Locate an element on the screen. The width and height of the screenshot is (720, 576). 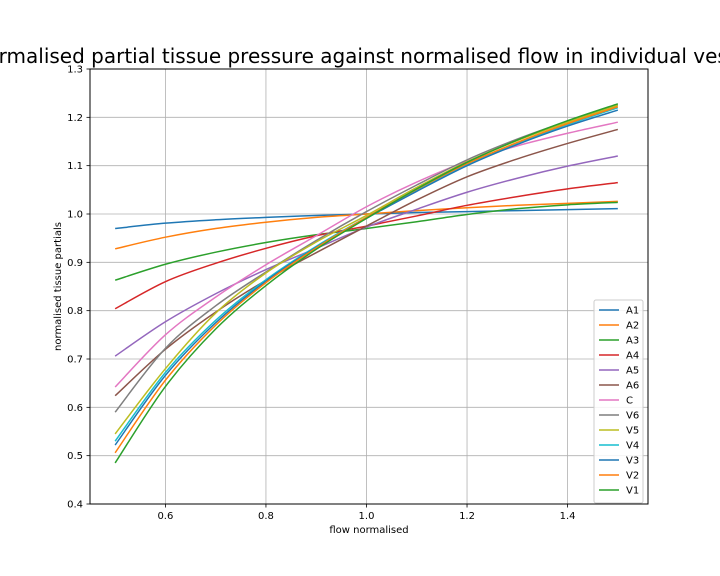
series-line-a3 is located at coordinates (366, 241).